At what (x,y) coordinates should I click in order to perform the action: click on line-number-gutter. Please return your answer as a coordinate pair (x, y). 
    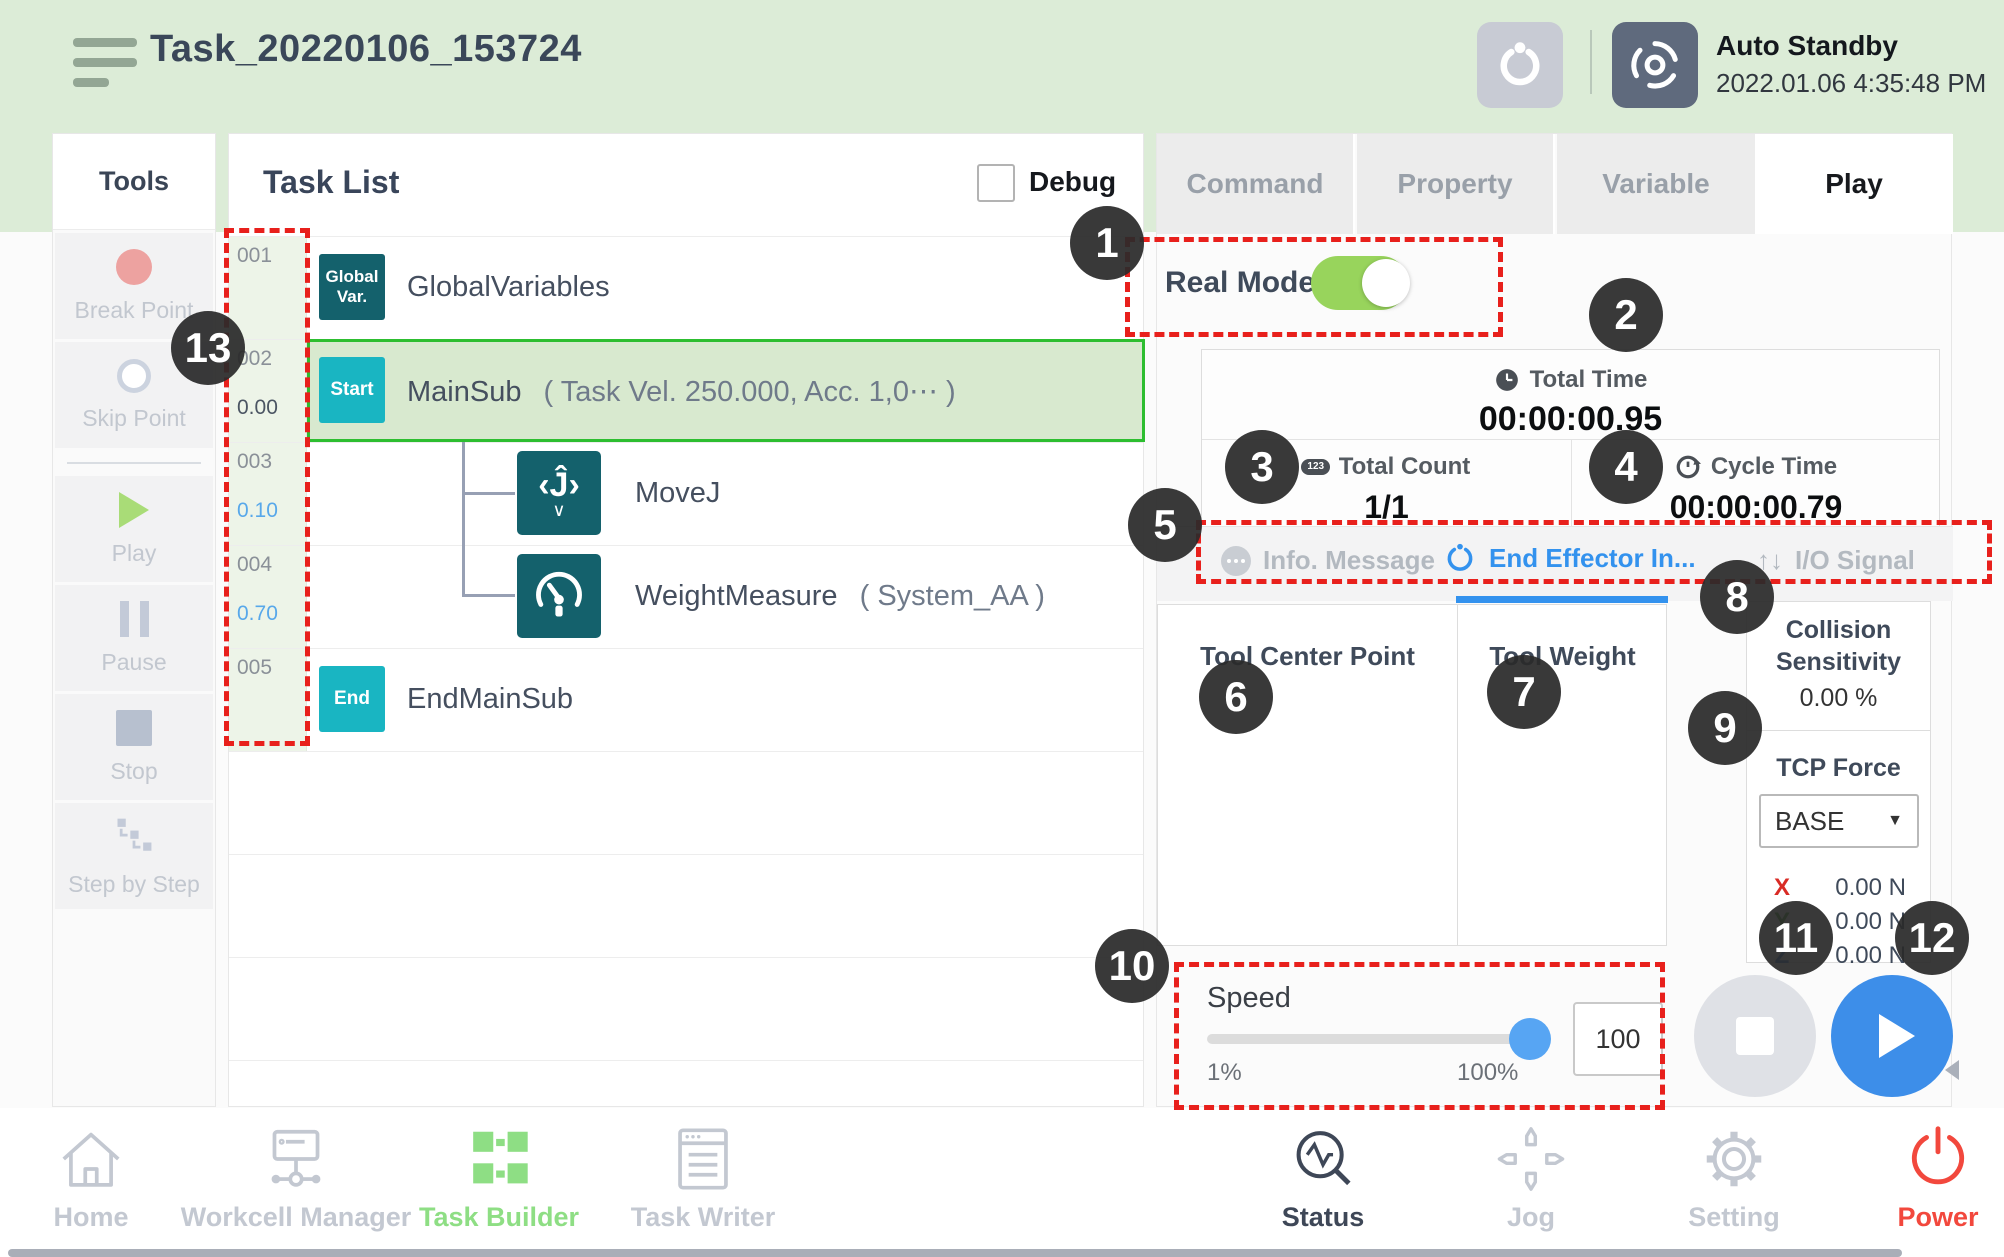
    Looking at the image, I should click on (268, 493).